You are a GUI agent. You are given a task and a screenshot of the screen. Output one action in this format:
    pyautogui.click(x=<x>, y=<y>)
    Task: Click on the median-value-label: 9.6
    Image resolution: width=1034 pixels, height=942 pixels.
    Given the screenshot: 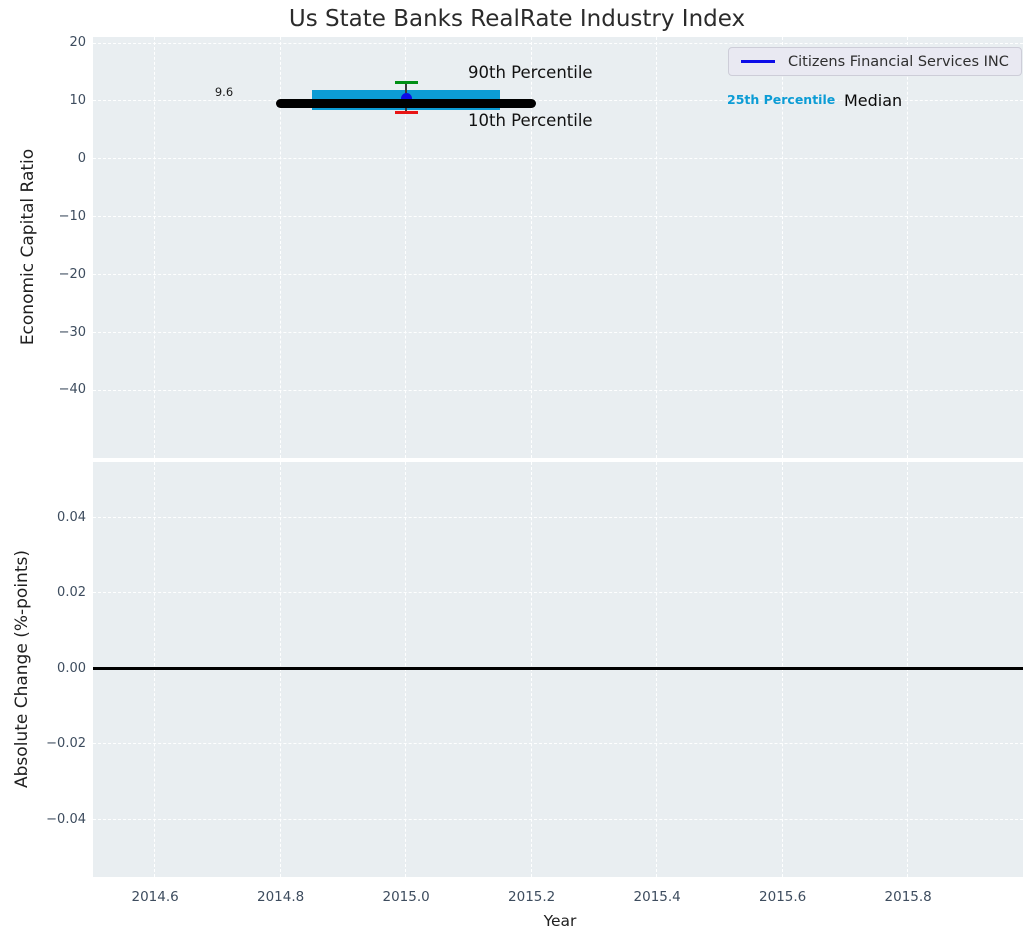 What is the action you would take?
    pyautogui.click(x=224, y=92)
    